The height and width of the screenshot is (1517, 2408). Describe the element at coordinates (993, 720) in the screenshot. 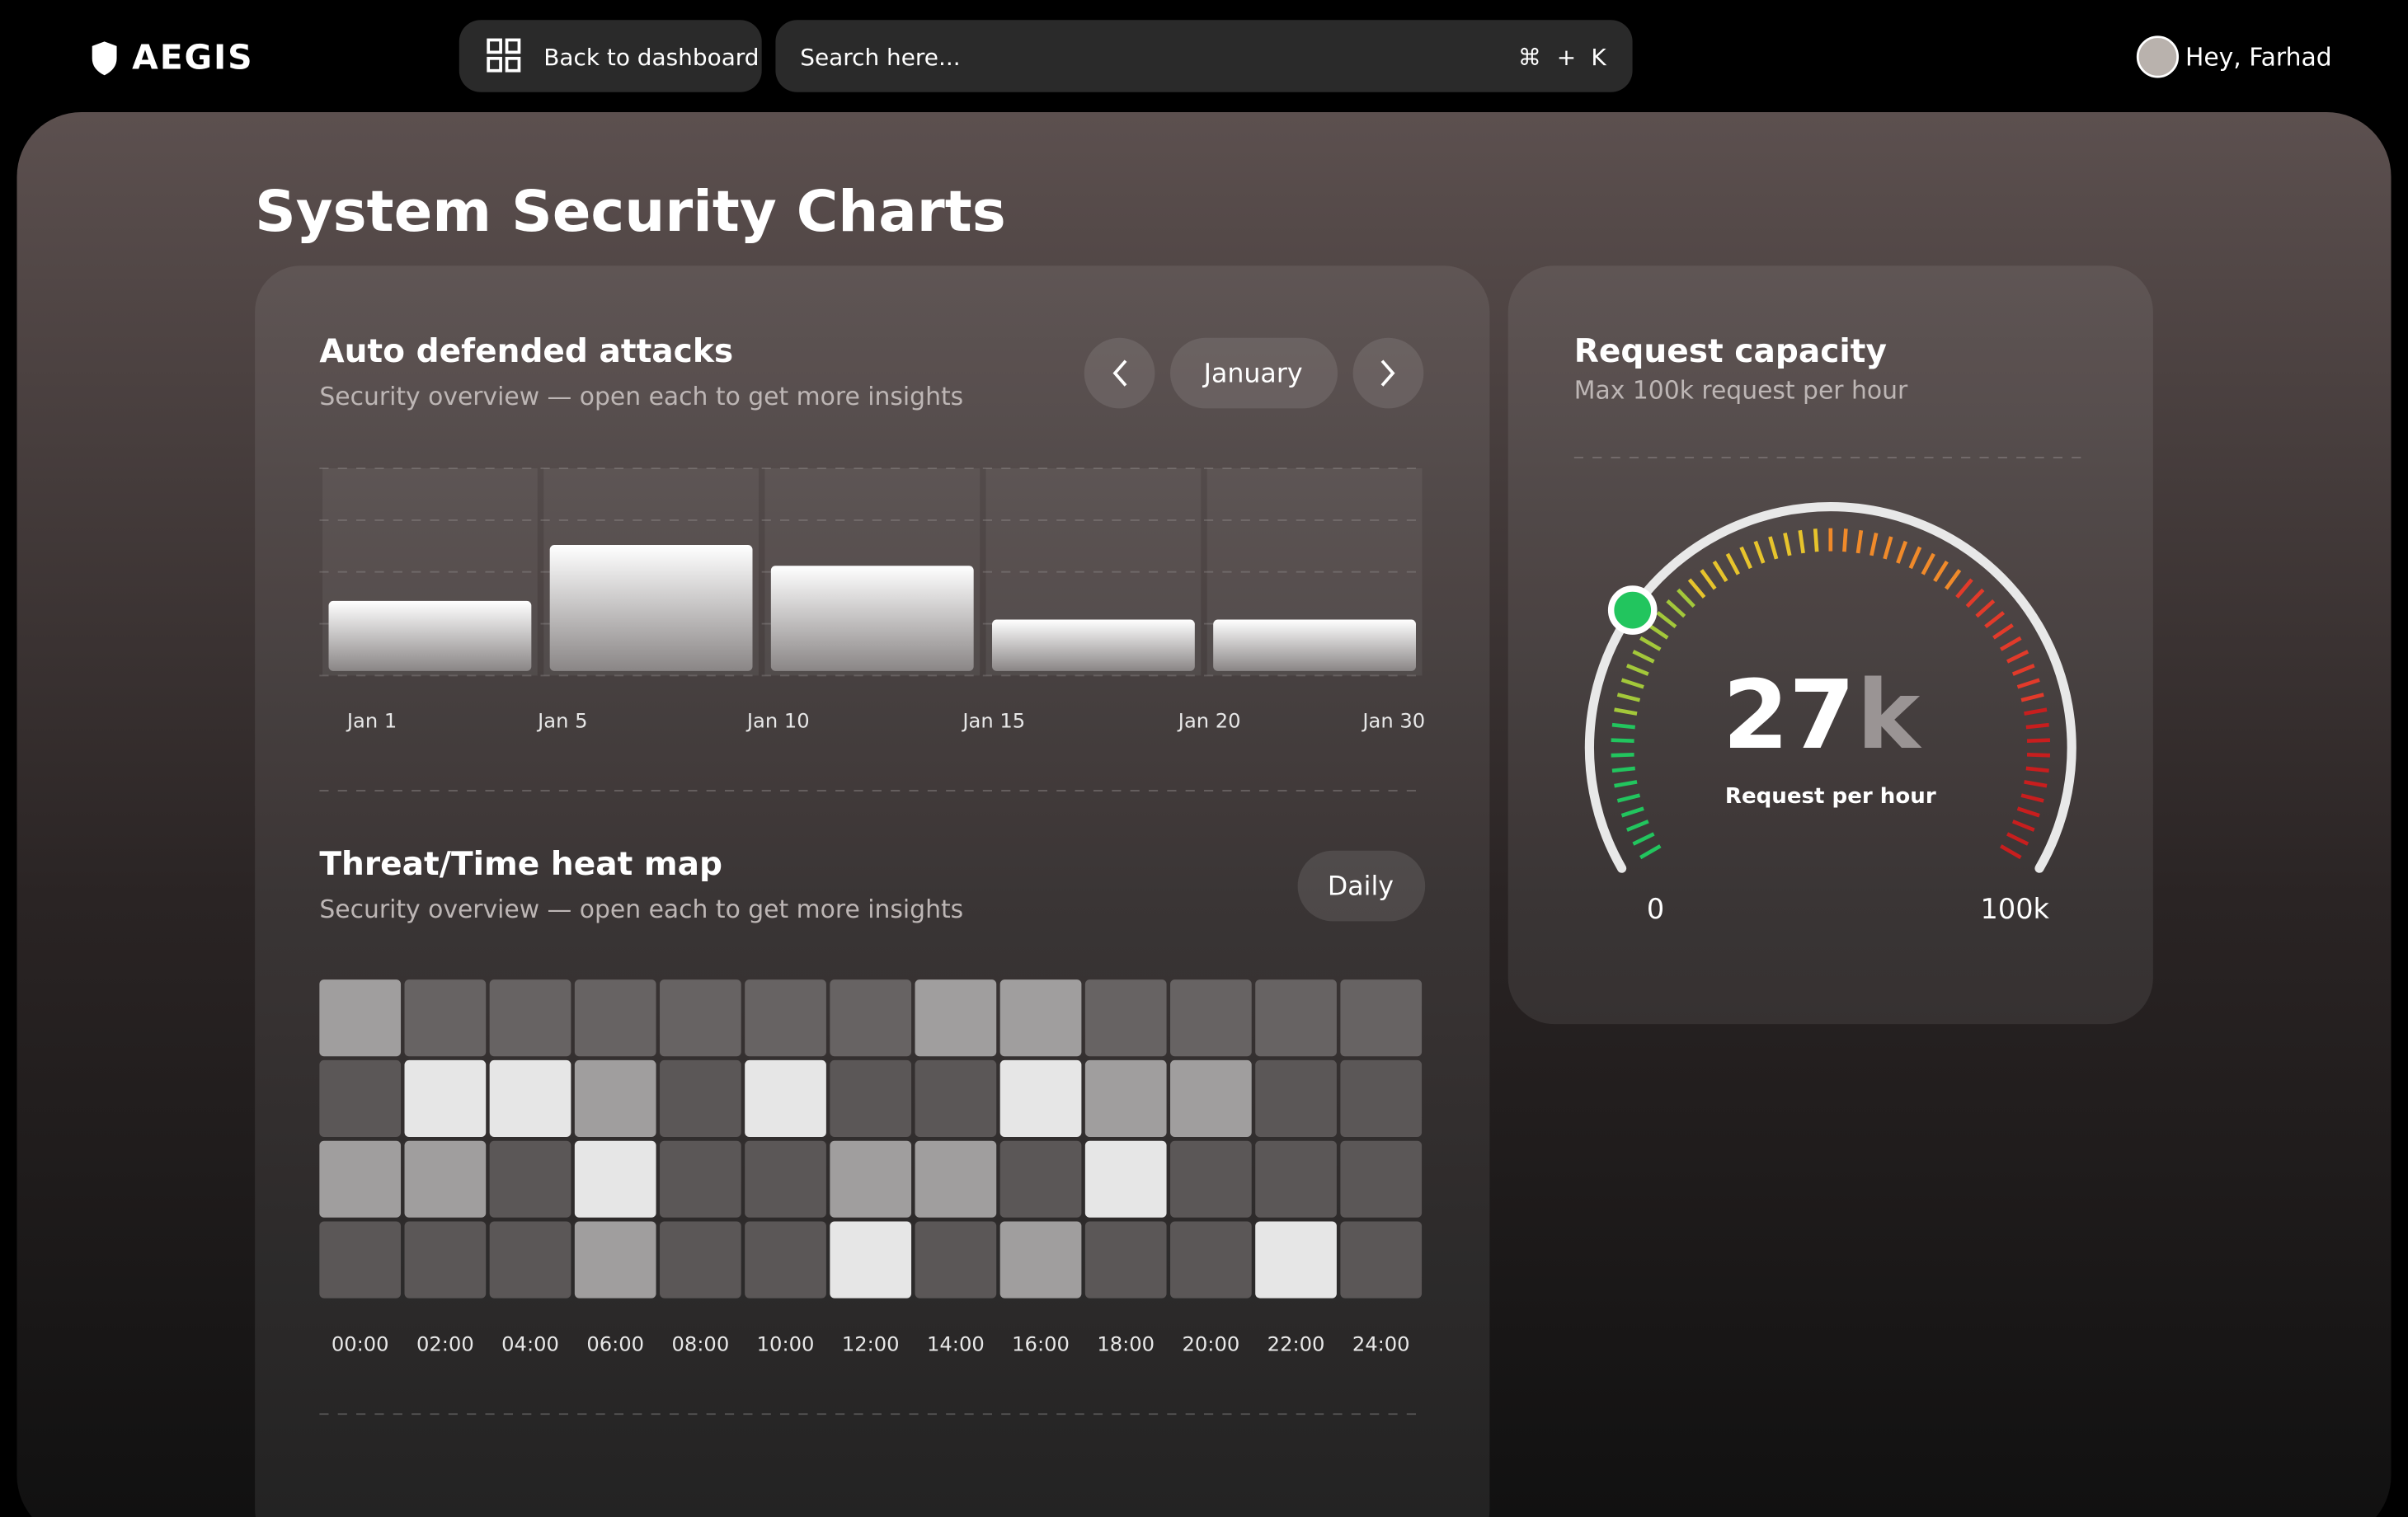

I see `x-tick-label: Jan 15` at that location.